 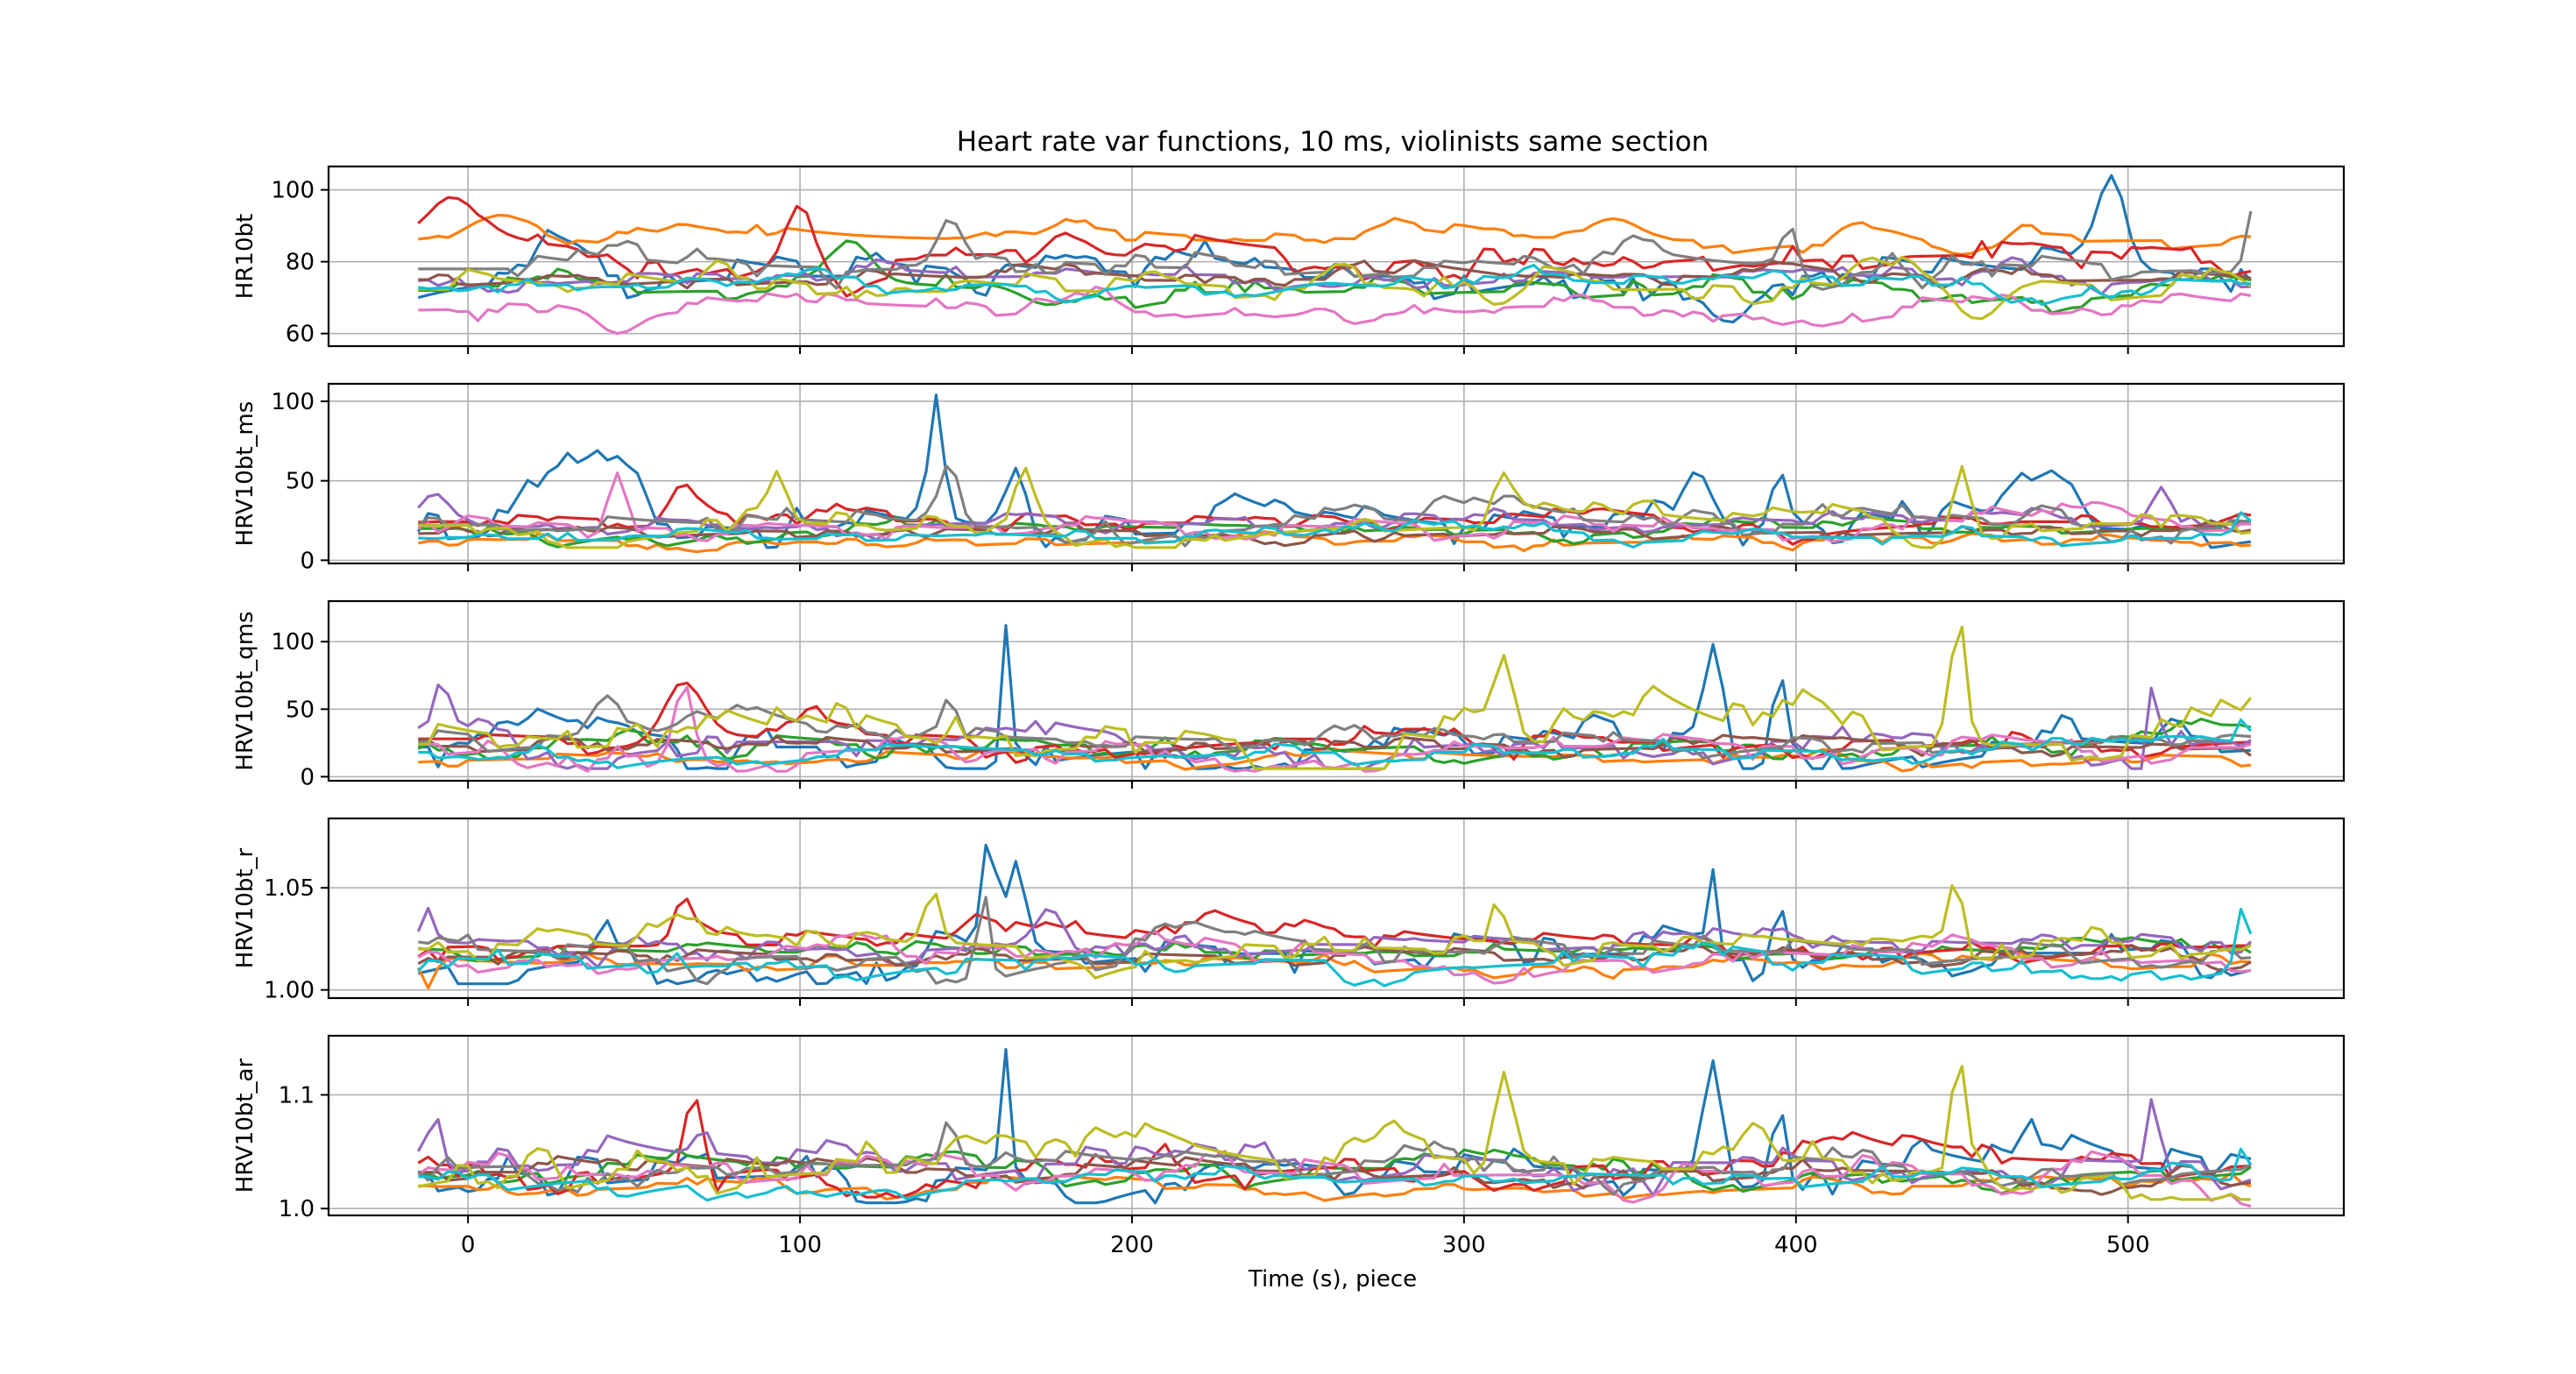 I want to click on y-axis-label: HRV10bt_ar, so click(x=245, y=1126).